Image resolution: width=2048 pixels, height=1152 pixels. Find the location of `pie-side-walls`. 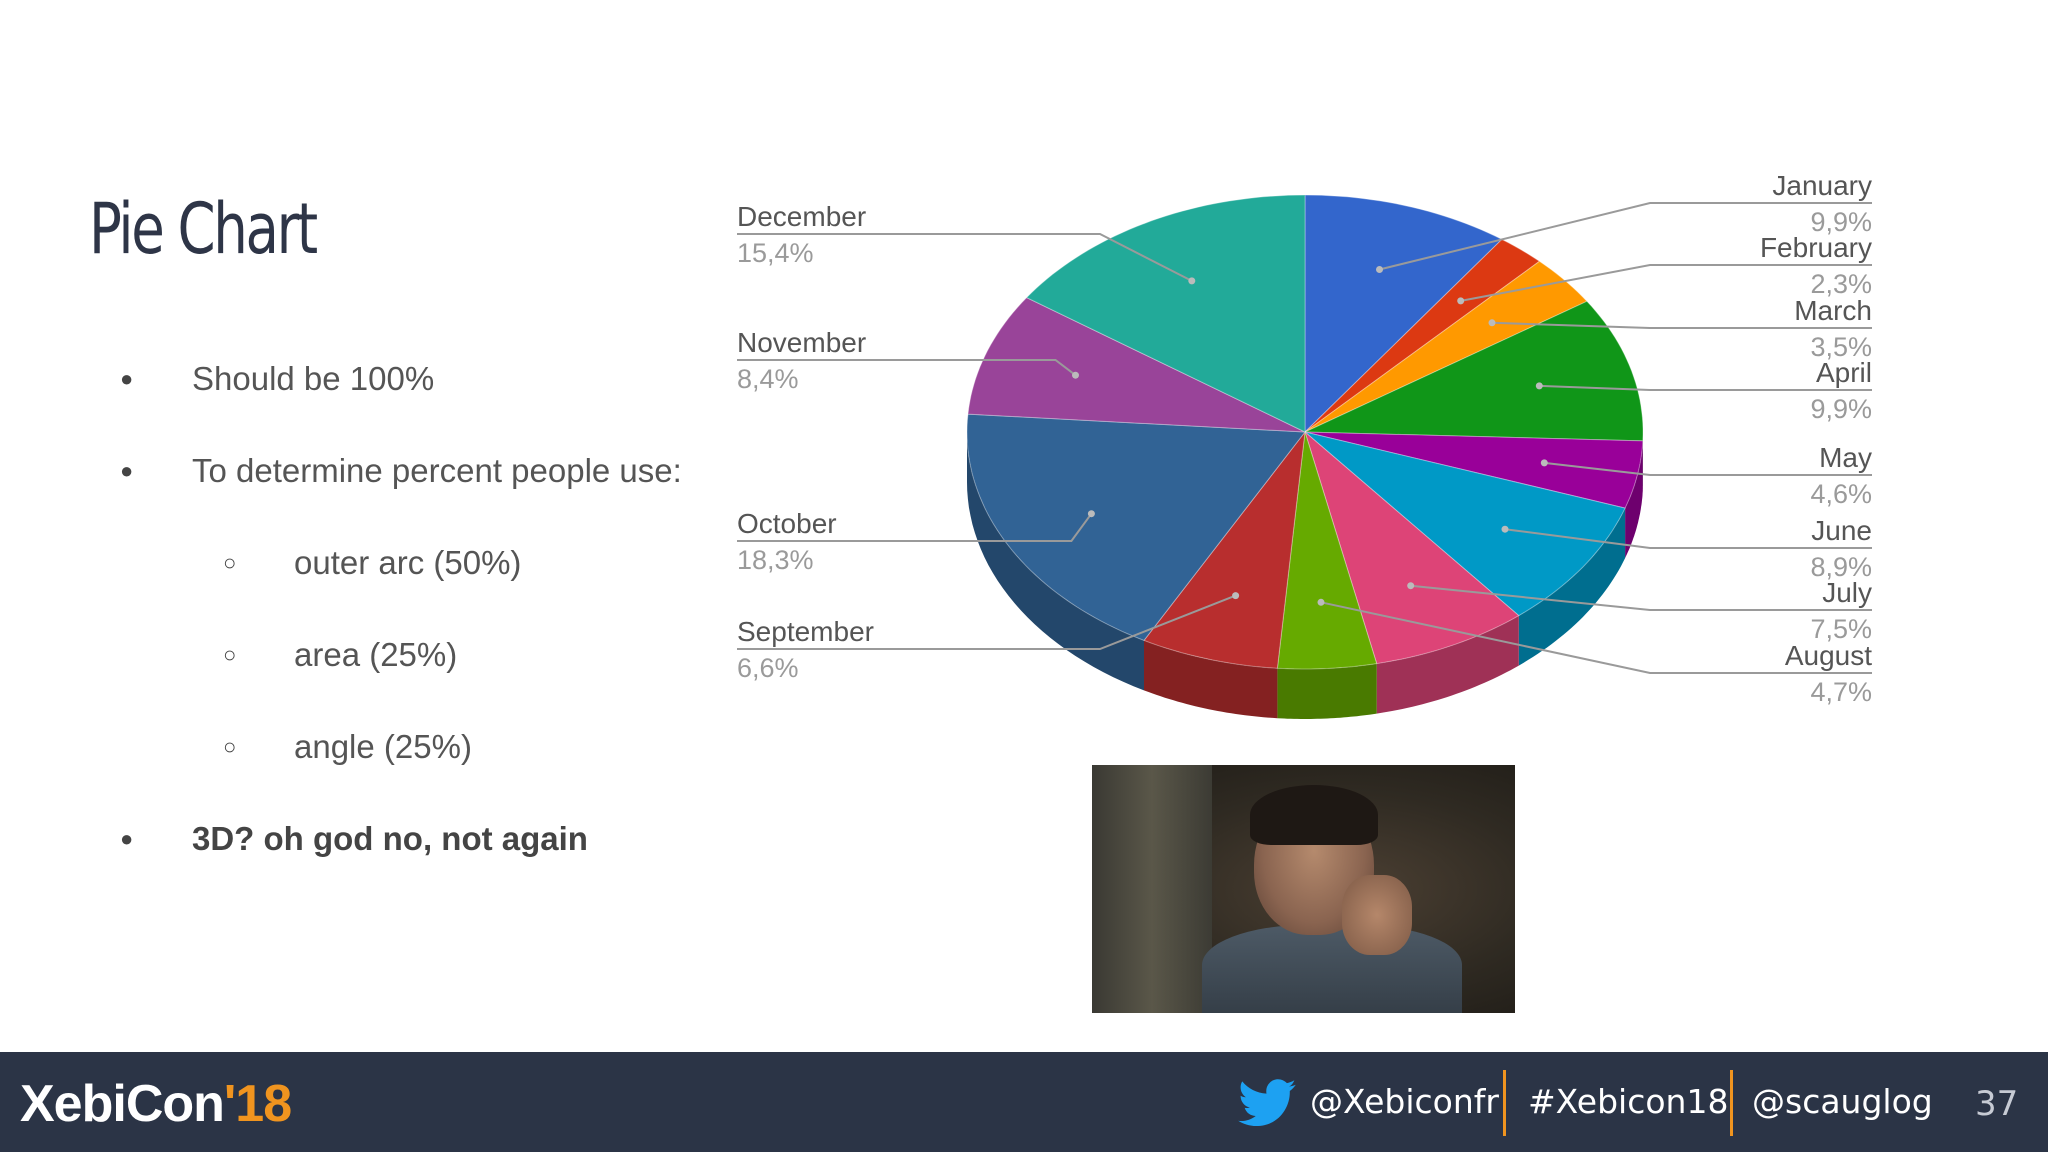

pie-side-walls is located at coordinates (1305, 575).